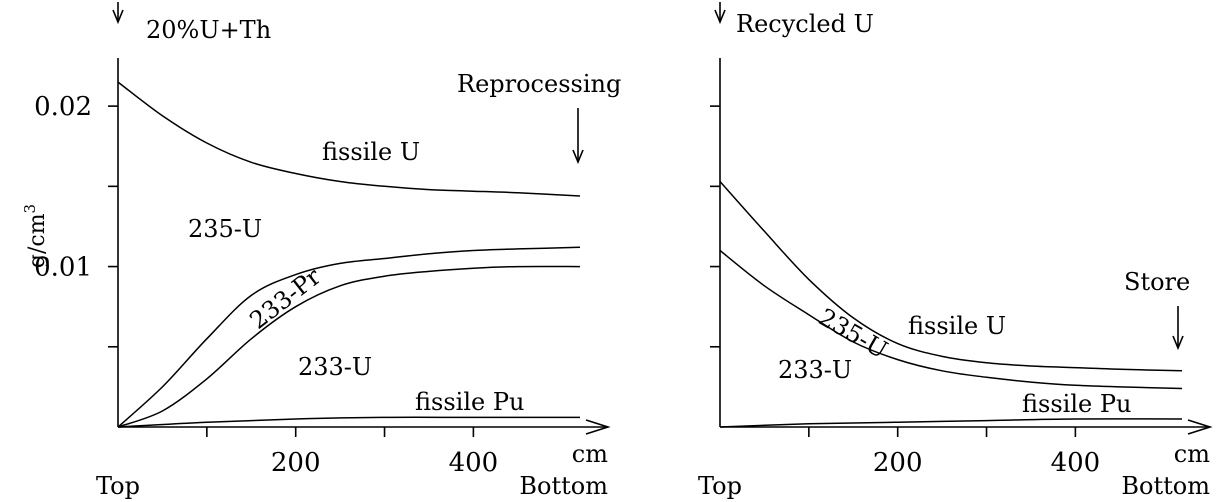  What do you see at coordinates (805, 24) in the screenshot?
I see `input-label: Recycled U` at bounding box center [805, 24].